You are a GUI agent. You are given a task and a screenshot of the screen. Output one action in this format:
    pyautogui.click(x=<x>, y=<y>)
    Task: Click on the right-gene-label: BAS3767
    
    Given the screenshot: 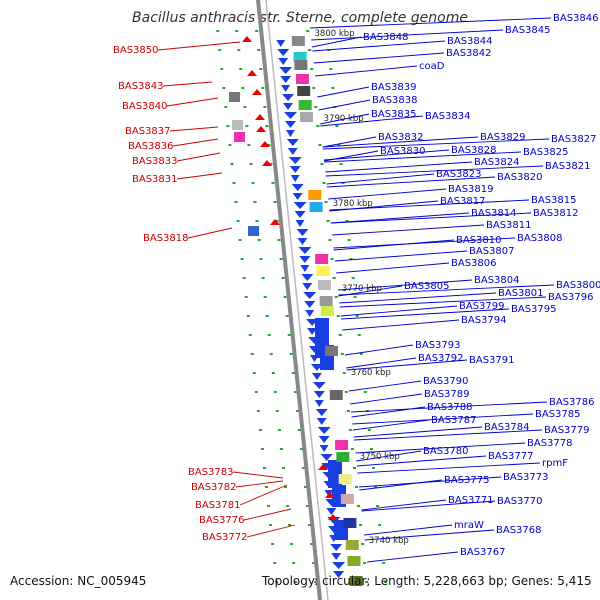 What is the action you would take?
    pyautogui.click(x=483, y=552)
    